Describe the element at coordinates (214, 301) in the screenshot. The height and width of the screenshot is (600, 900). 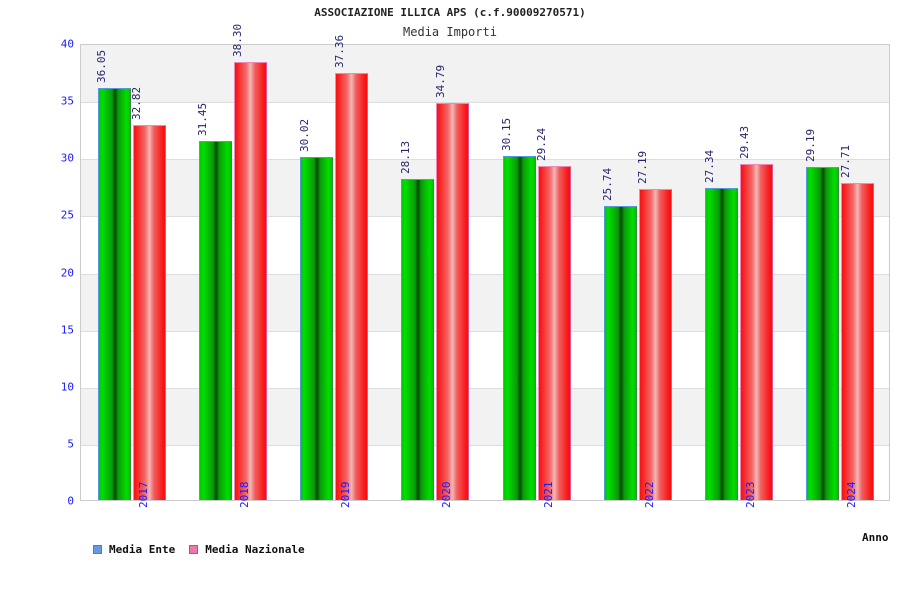
I see `bar-media-ente: 31.45` at that location.